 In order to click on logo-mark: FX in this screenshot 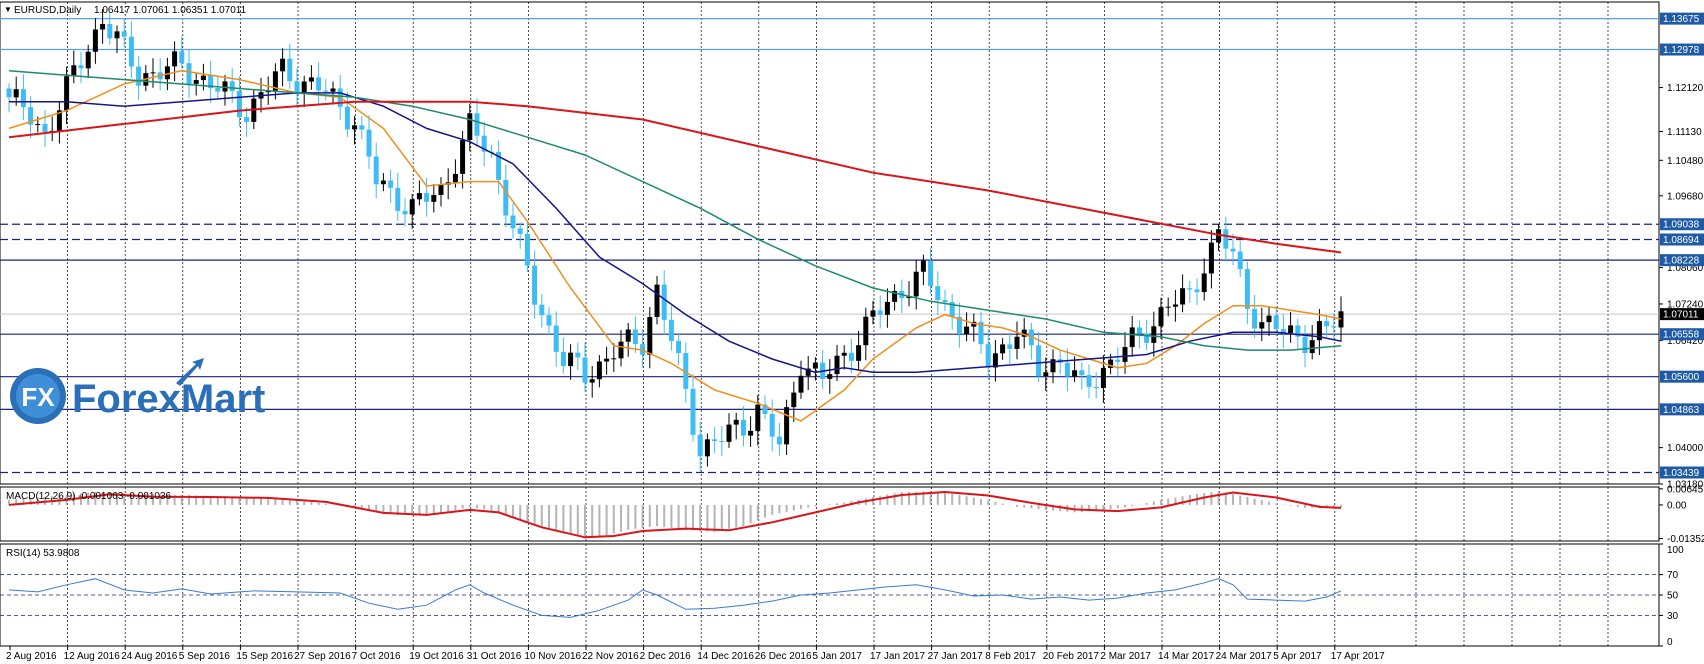, I will do `click(38, 397)`.